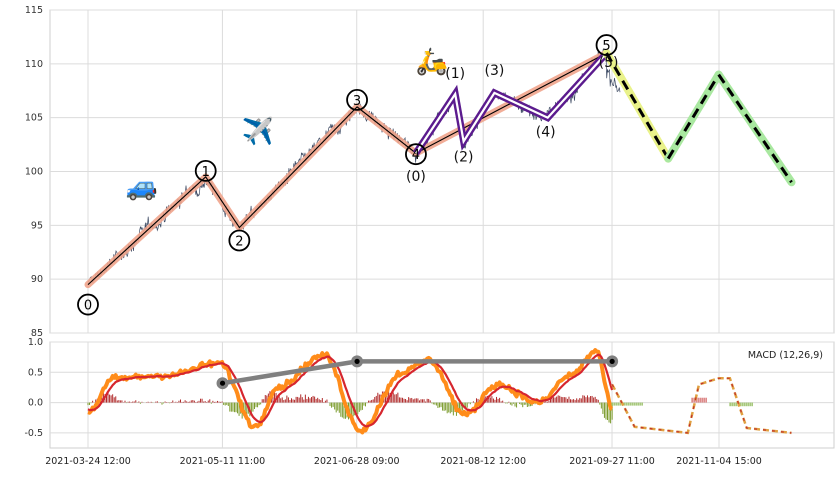 Image resolution: width=839 pixels, height=477 pixels. What do you see at coordinates (494, 71) in the screenshot?
I see `sub-wave-label: (3)` at bounding box center [494, 71].